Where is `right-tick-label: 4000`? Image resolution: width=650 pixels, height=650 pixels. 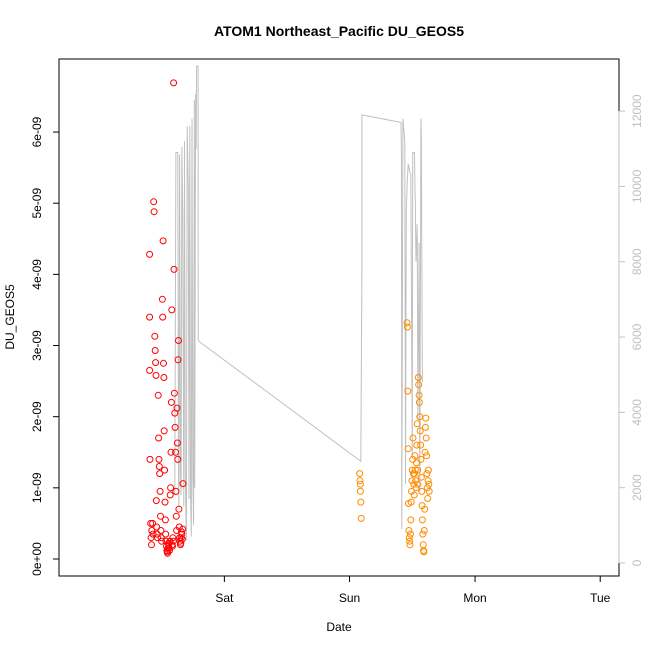
right-tick-label: 4000 is located at coordinates (637, 412).